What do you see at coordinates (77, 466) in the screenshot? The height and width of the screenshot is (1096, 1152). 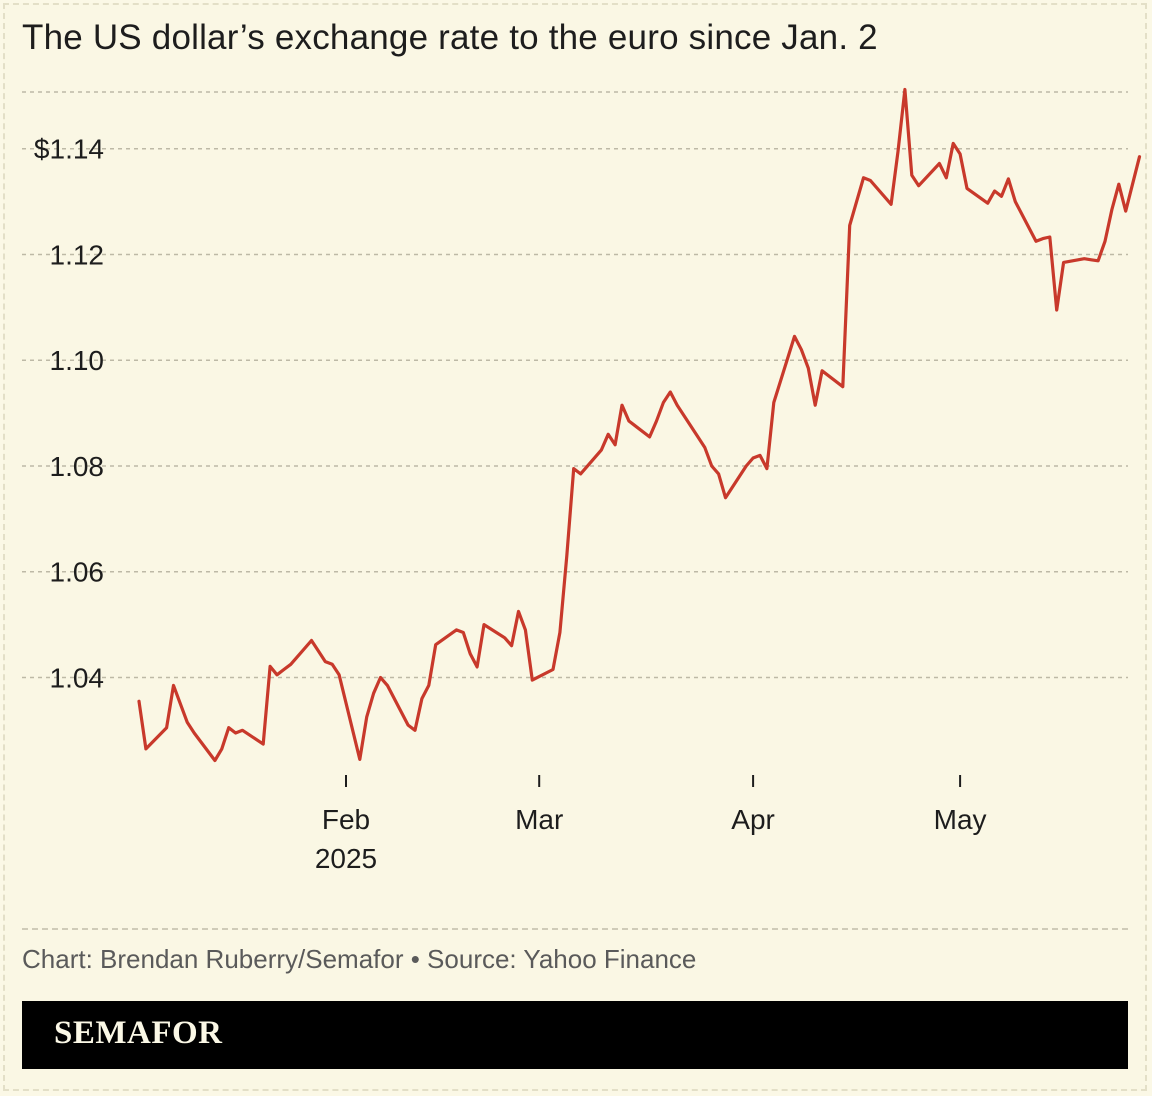 I see `y-tick-label: 1.08` at bounding box center [77, 466].